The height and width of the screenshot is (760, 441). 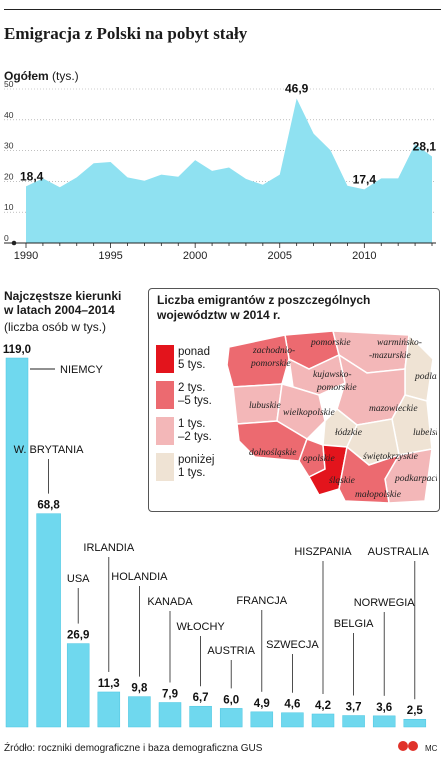 What do you see at coordinates (9, 84) in the screenshot?
I see `y-tick-label: 50` at bounding box center [9, 84].